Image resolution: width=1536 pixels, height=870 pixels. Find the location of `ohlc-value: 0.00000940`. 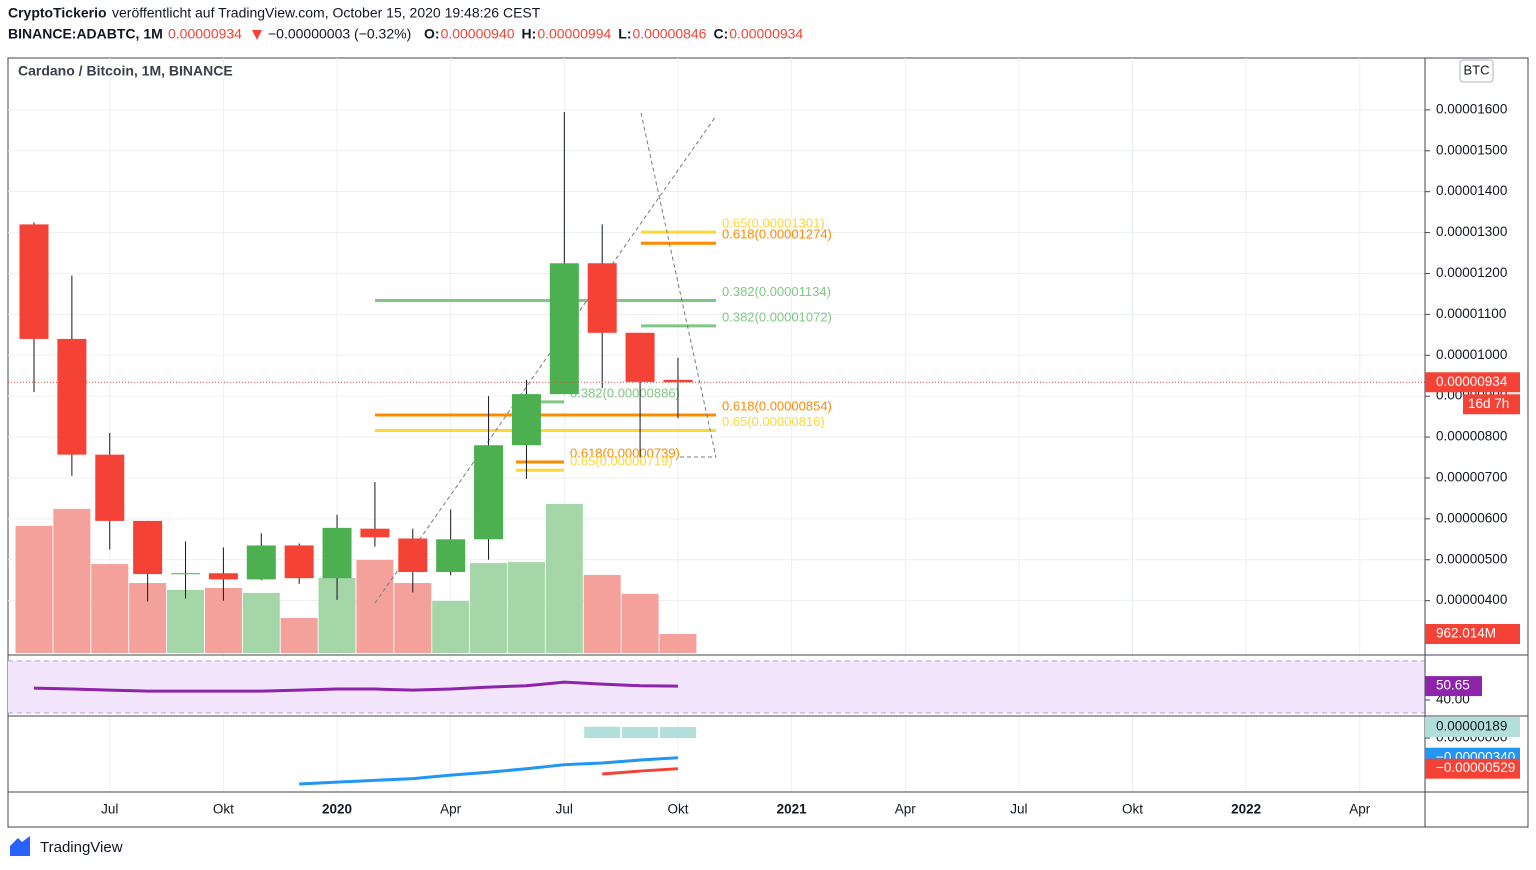

ohlc-value: 0.00000940 is located at coordinates (478, 34).